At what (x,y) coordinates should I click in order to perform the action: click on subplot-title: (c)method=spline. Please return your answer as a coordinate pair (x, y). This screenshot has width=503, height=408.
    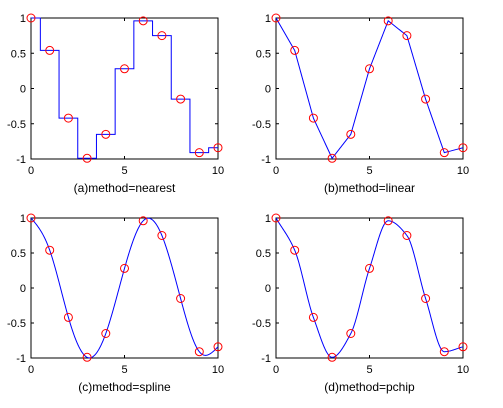
    Looking at the image, I should click on (124, 387).